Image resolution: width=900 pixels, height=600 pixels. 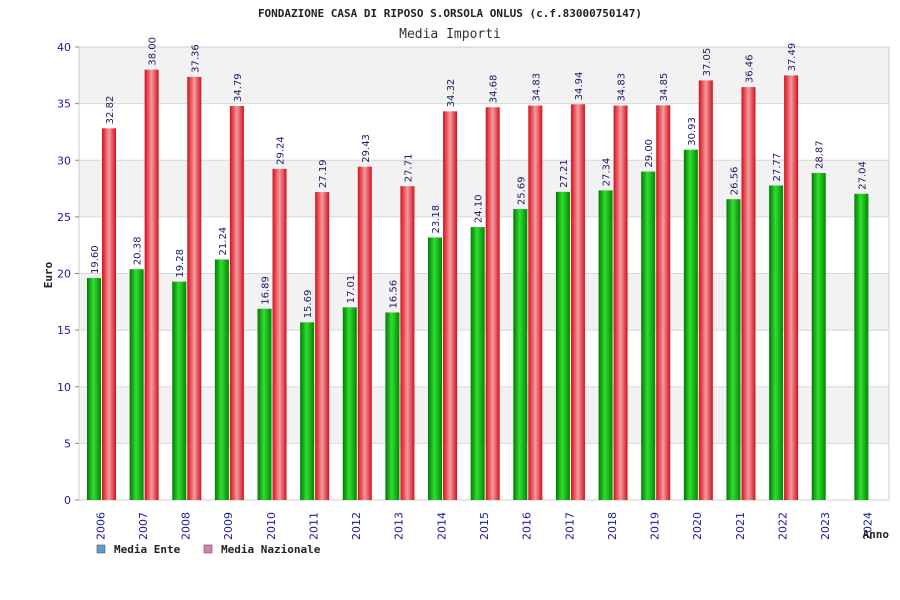 I want to click on x-tick-label: 2007, so click(x=143, y=526).